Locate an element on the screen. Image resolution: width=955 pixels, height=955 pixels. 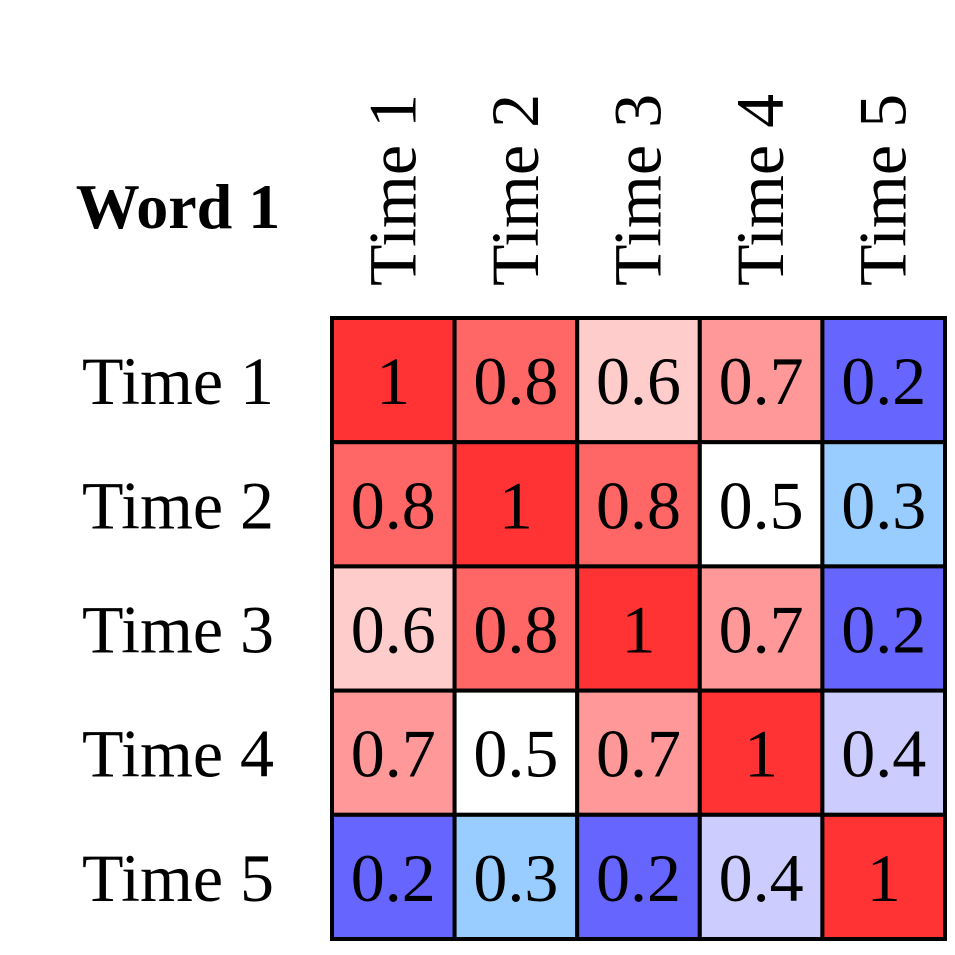
cell-value-label-r2-c3: 0.8 is located at coordinates (638, 505).